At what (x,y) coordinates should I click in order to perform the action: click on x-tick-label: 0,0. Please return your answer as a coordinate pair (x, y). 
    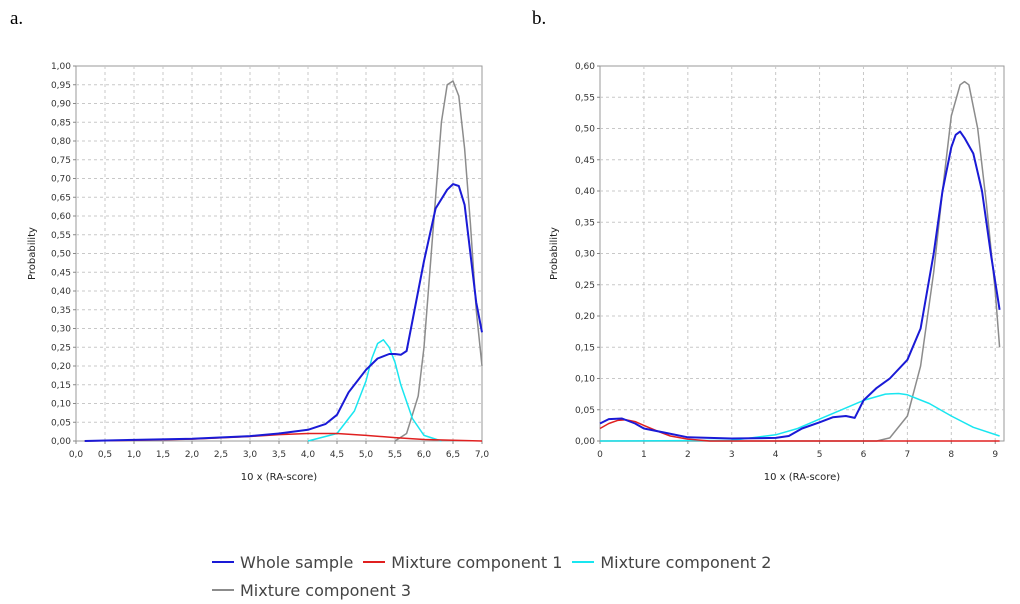
    Looking at the image, I should click on (76, 455).